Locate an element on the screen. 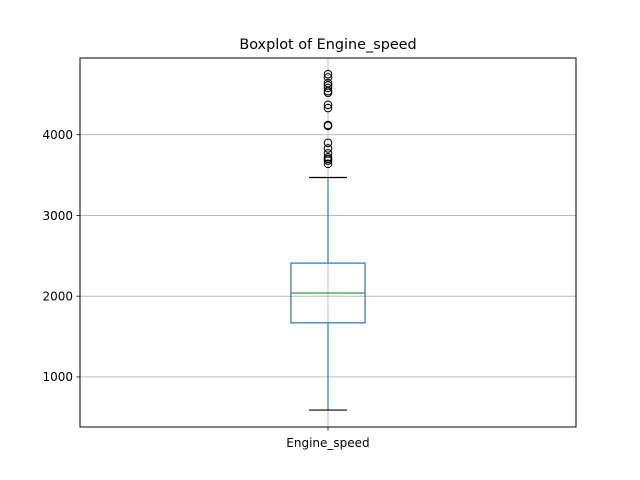  y-tick-label: 1000 is located at coordinates (57, 377).